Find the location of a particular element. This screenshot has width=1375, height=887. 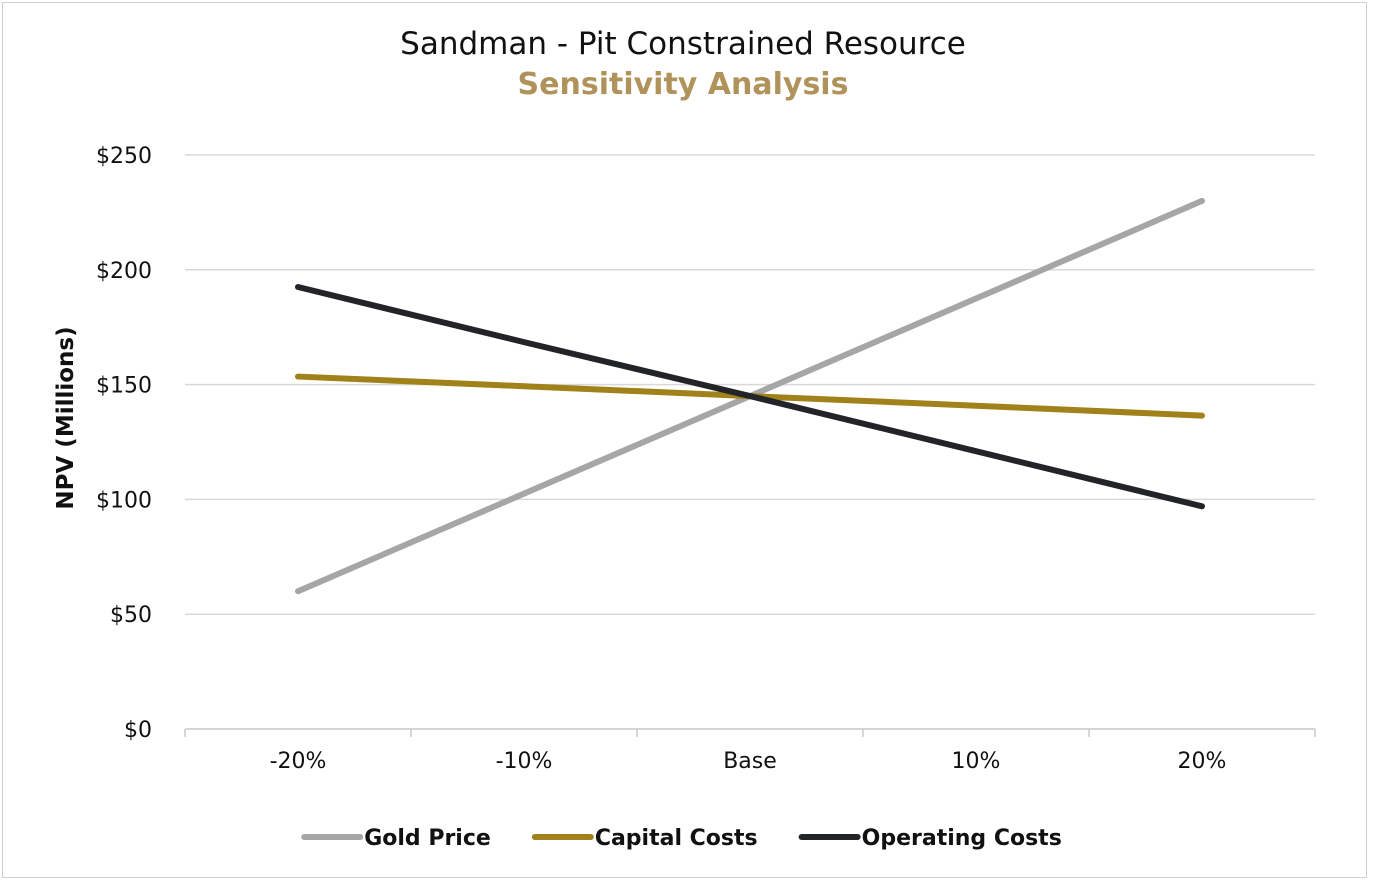

legend-item-capital-costs: Capital Costs is located at coordinates (644, 838).